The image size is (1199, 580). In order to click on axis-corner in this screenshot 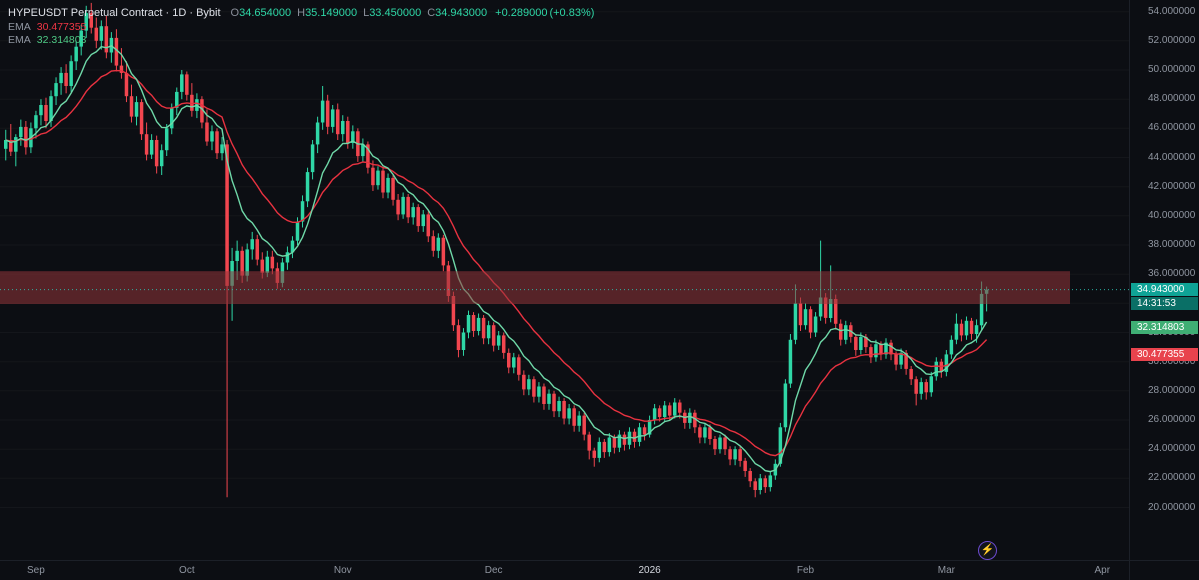, I will do `click(1164, 570)`.